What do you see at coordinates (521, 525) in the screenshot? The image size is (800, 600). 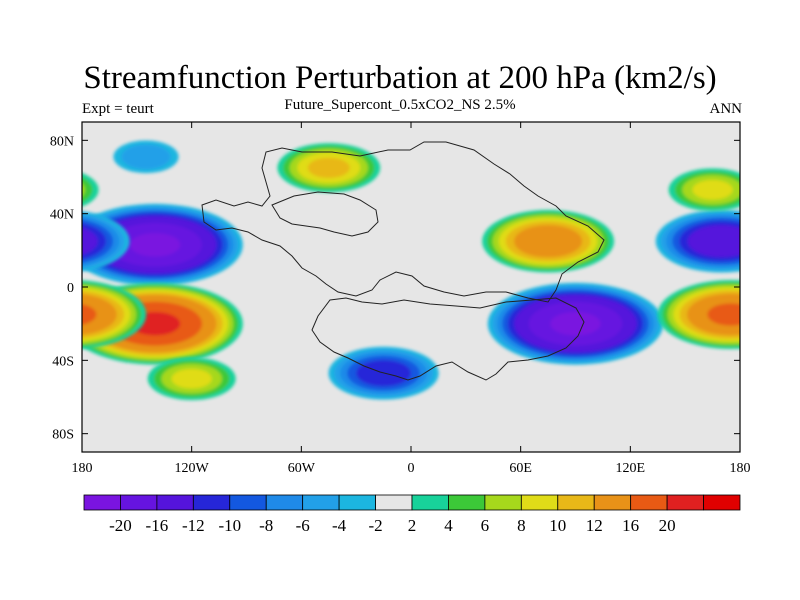 I see `colorbar-label: 8` at bounding box center [521, 525].